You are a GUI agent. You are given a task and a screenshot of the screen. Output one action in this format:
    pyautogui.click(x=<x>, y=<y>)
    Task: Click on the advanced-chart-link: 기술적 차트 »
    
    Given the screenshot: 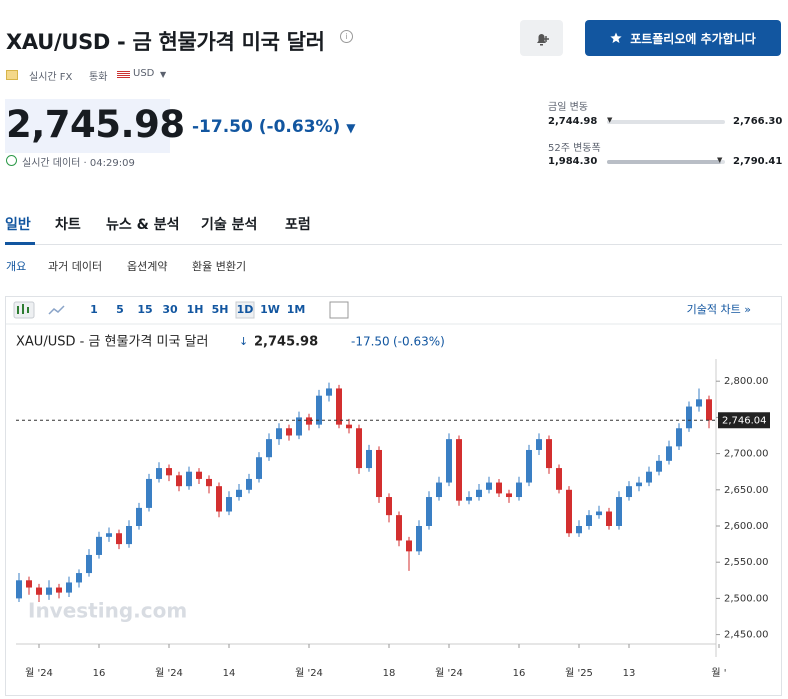 What is the action you would take?
    pyautogui.click(x=719, y=309)
    